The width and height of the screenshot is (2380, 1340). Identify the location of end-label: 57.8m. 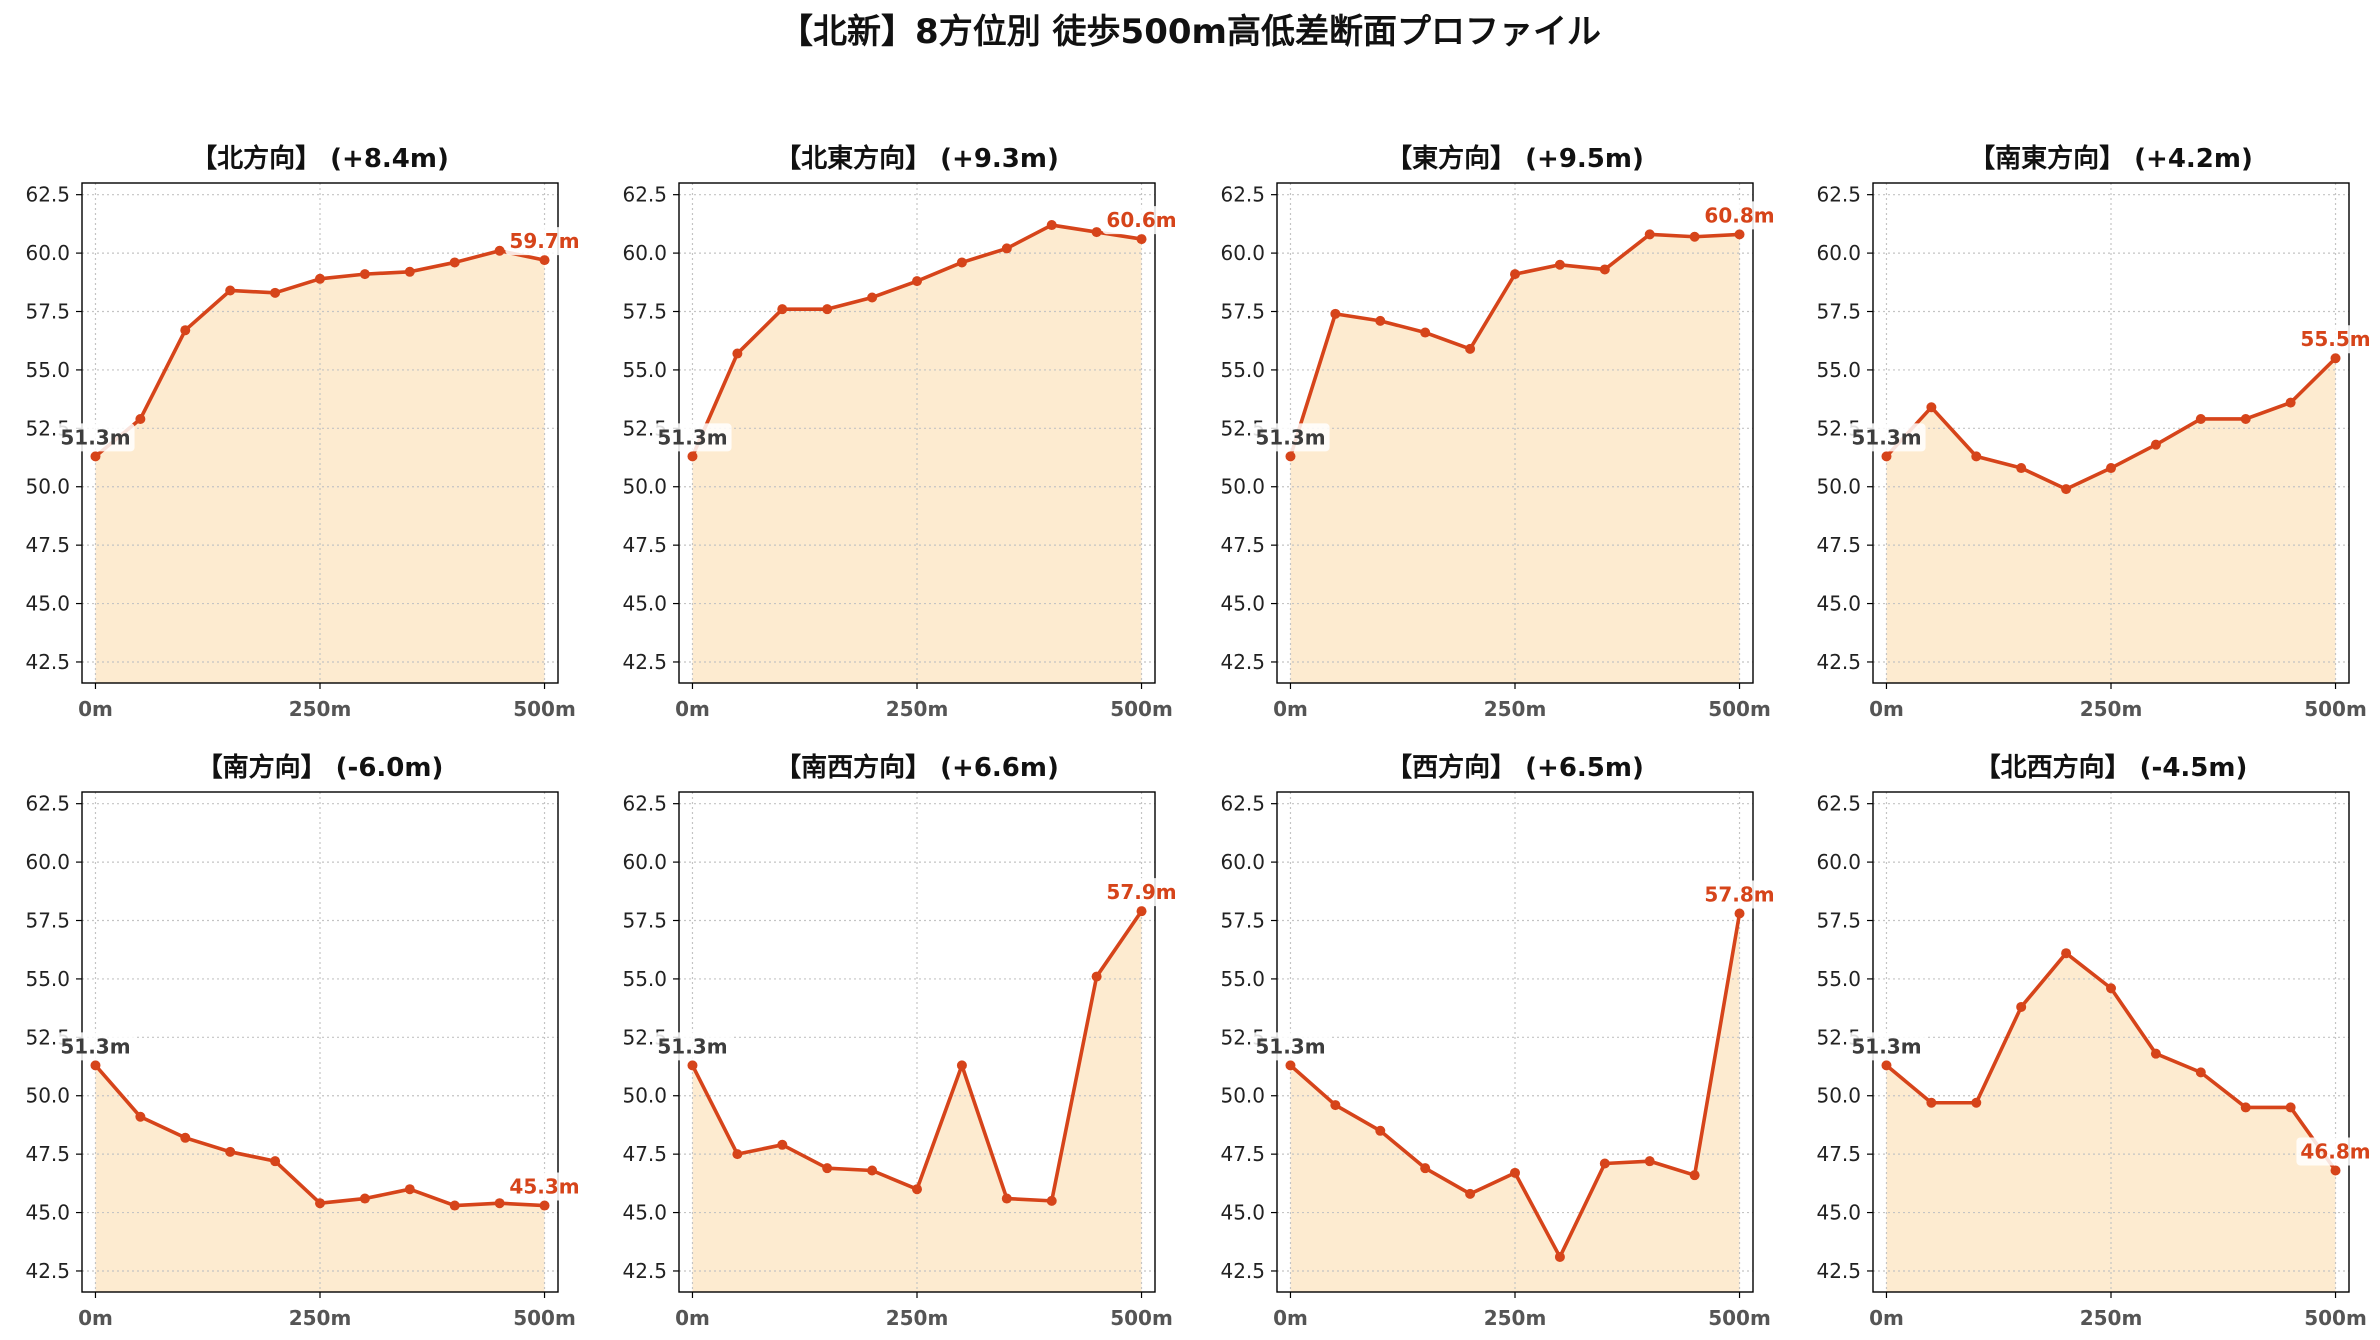
(1739, 894).